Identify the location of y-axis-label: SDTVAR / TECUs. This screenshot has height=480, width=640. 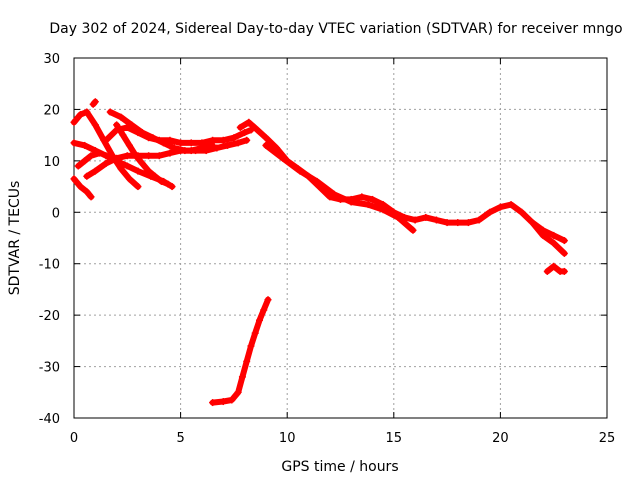
(15, 238).